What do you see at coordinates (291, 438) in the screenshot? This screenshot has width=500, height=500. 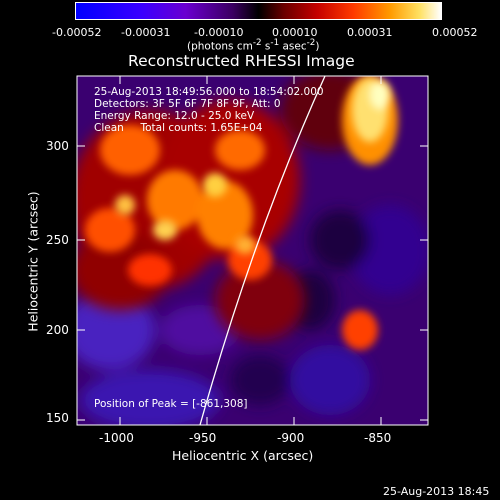 I see `x-tick-label: -900` at bounding box center [291, 438].